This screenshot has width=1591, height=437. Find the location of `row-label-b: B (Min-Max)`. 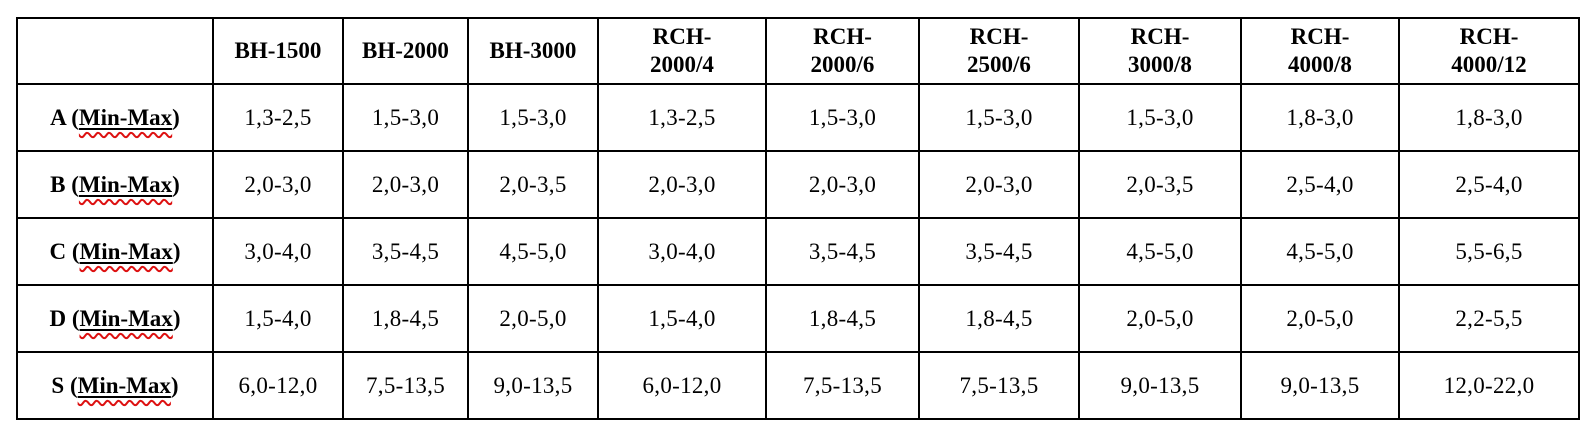

row-label-b: B (Min-Max) is located at coordinates (115, 184).